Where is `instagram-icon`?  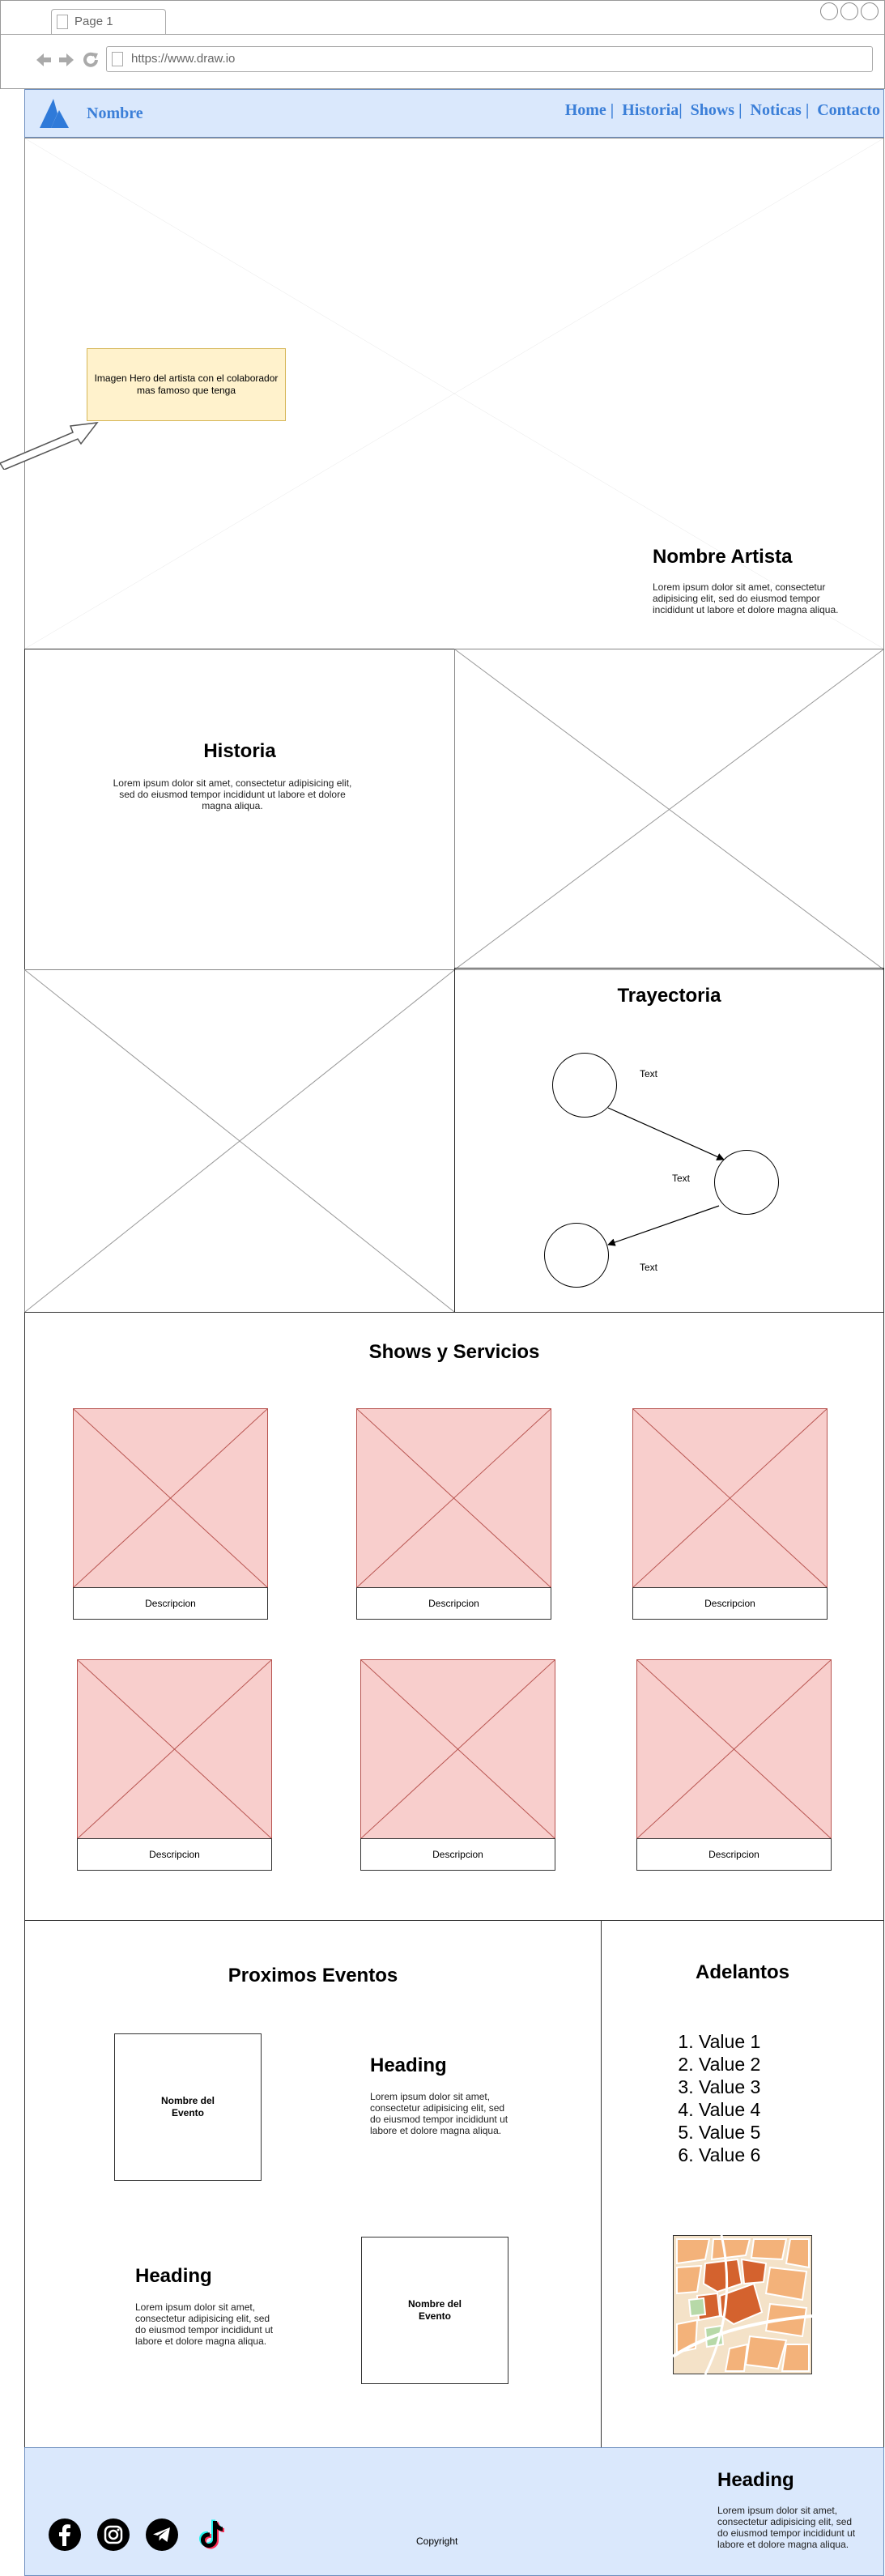
instagram-icon is located at coordinates (113, 2535).